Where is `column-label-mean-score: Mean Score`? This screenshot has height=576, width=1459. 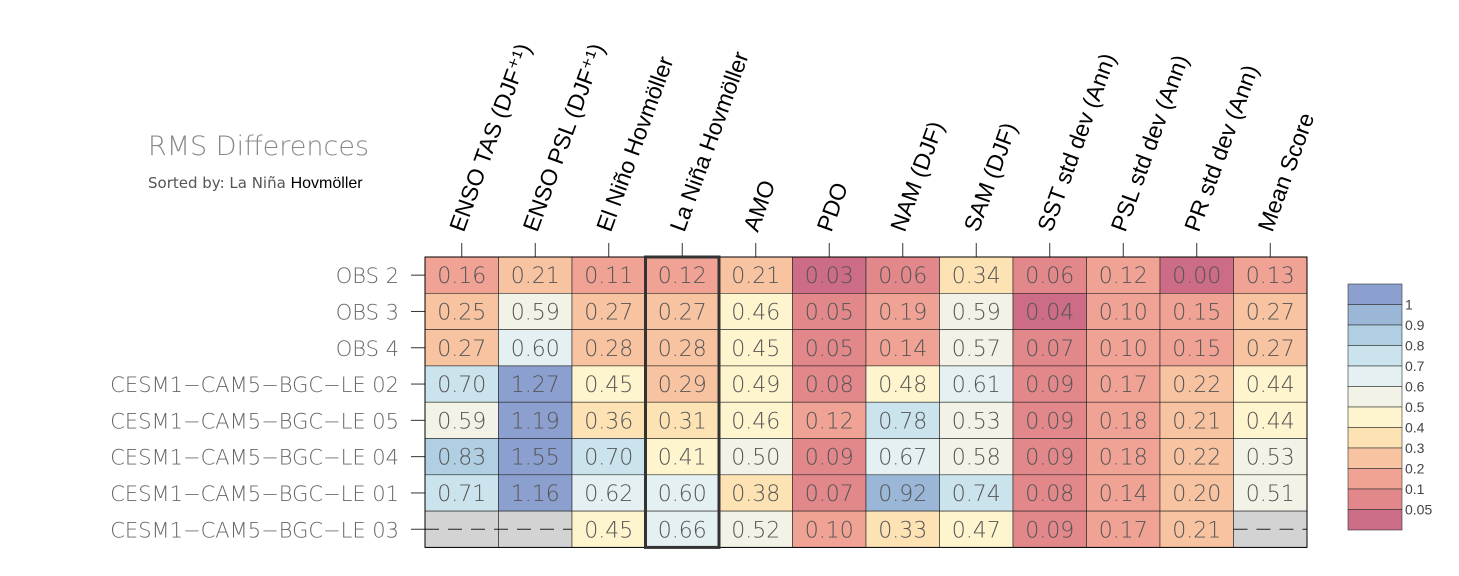
column-label-mean-score: Mean Score is located at coordinates (1286, 171).